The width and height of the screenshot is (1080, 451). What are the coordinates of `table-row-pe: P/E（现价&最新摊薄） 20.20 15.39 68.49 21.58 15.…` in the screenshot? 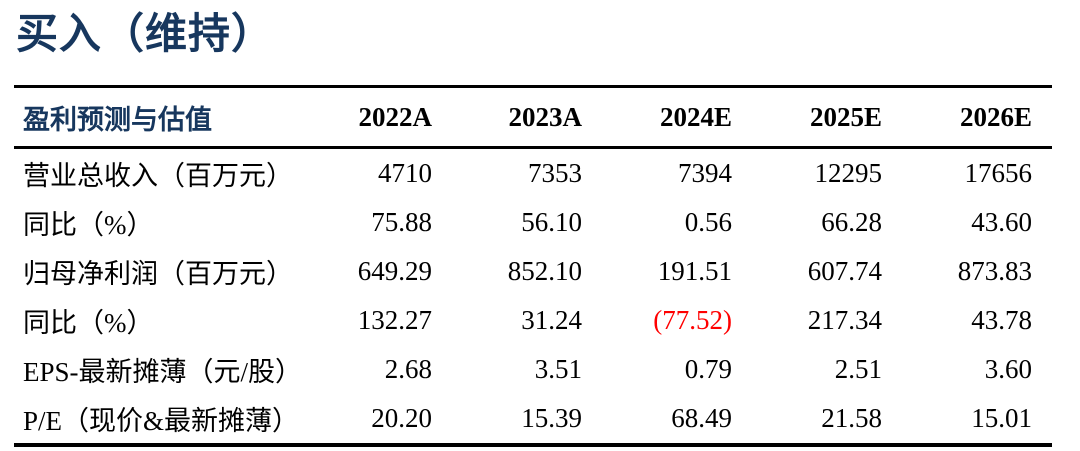 It's located at (533, 419).